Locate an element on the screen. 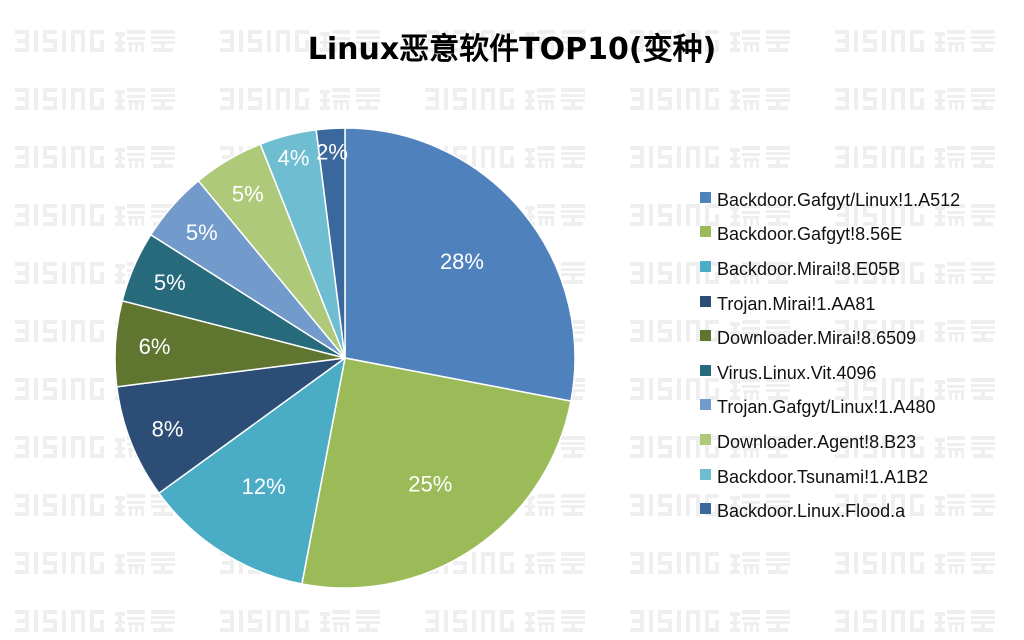 This screenshot has width=1024, height=640. legend-label: Trojan.Mirai!1.AA81 is located at coordinates (796, 303).